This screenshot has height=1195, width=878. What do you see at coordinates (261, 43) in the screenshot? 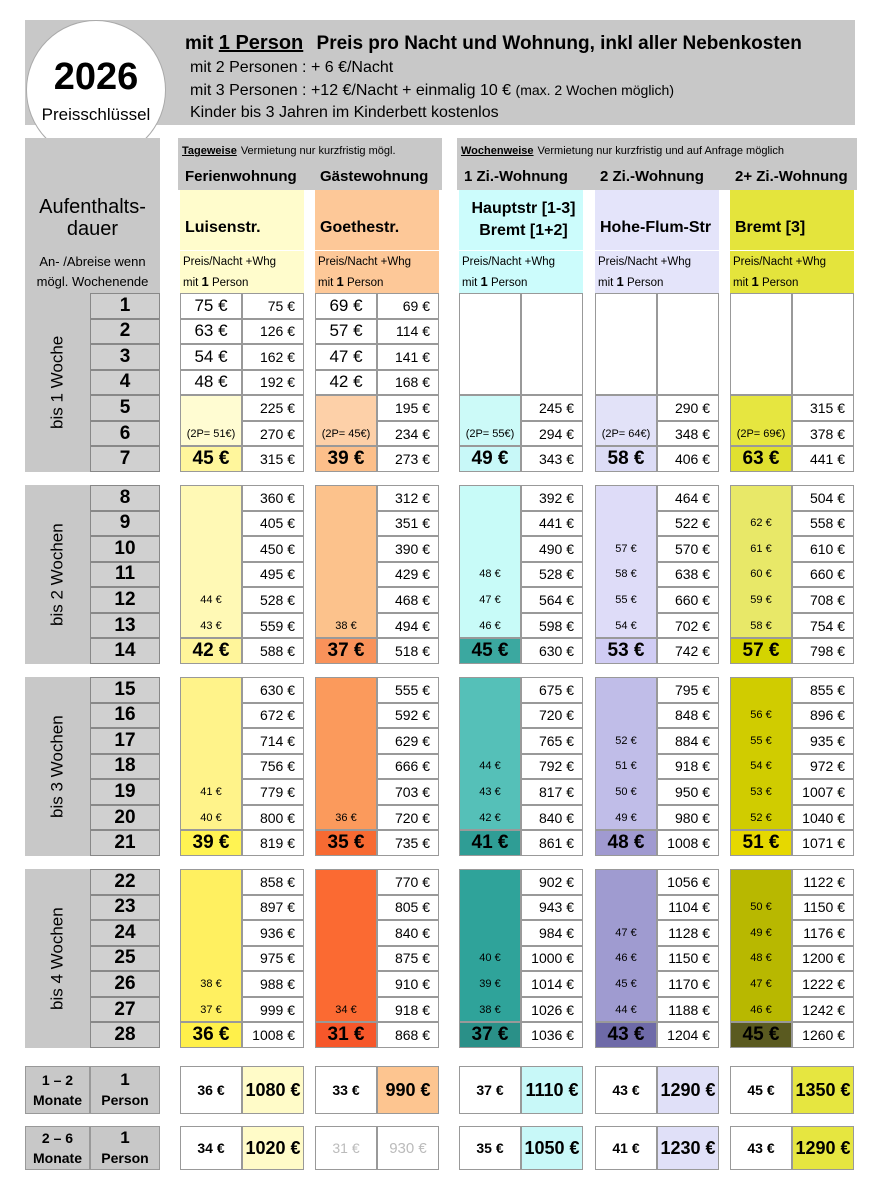
I see `header-emphasis: 1 Person` at bounding box center [261, 43].